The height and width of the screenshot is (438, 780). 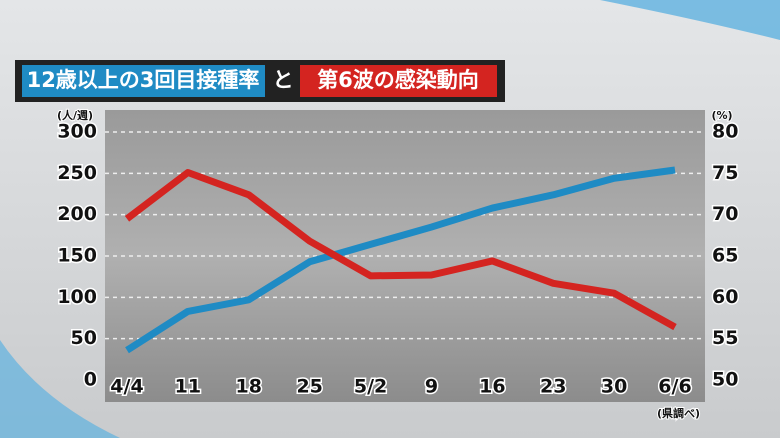 I want to click on title-box-blue, so click(x=143, y=81).